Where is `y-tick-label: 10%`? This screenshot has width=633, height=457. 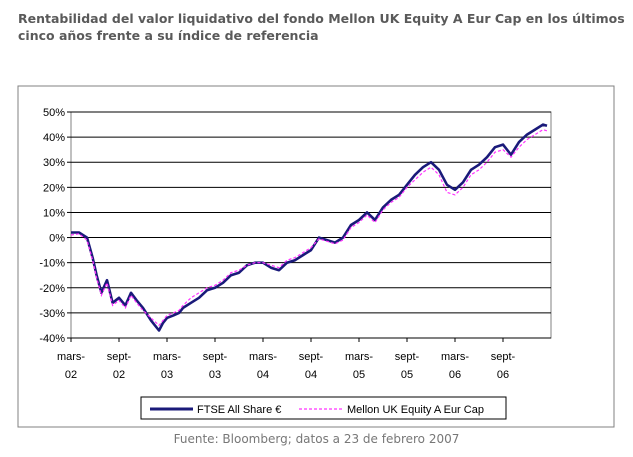
y-tick-label: 10% is located at coordinates (54, 213).